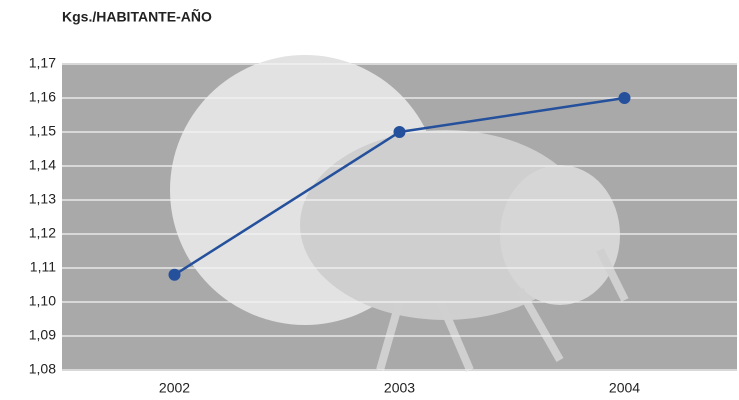 Image resolution: width=739 pixels, height=400 pixels. What do you see at coordinates (42, 335) in the screenshot?
I see `y-tick-label: 1,09` at bounding box center [42, 335].